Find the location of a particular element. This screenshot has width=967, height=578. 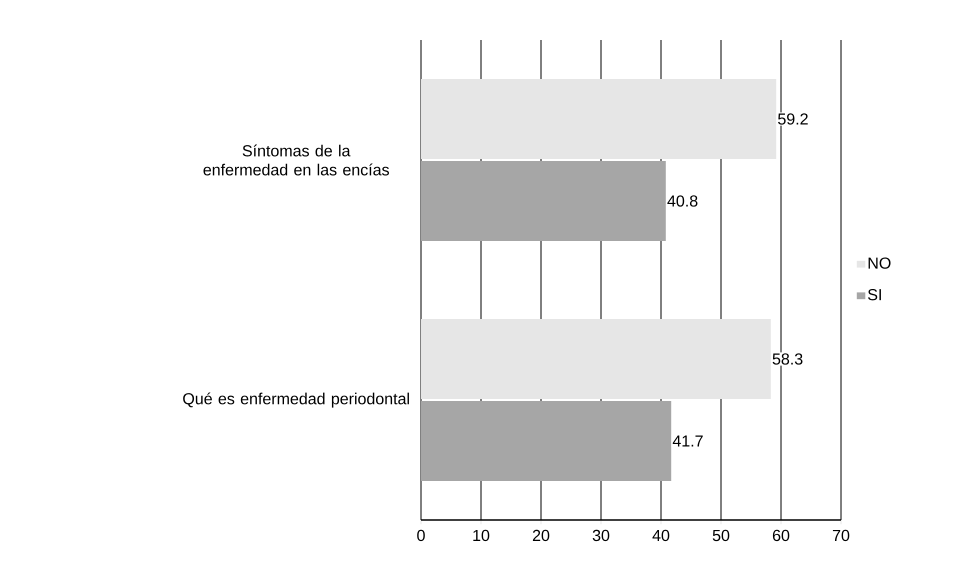

legend-label: SI is located at coordinates (874, 294).